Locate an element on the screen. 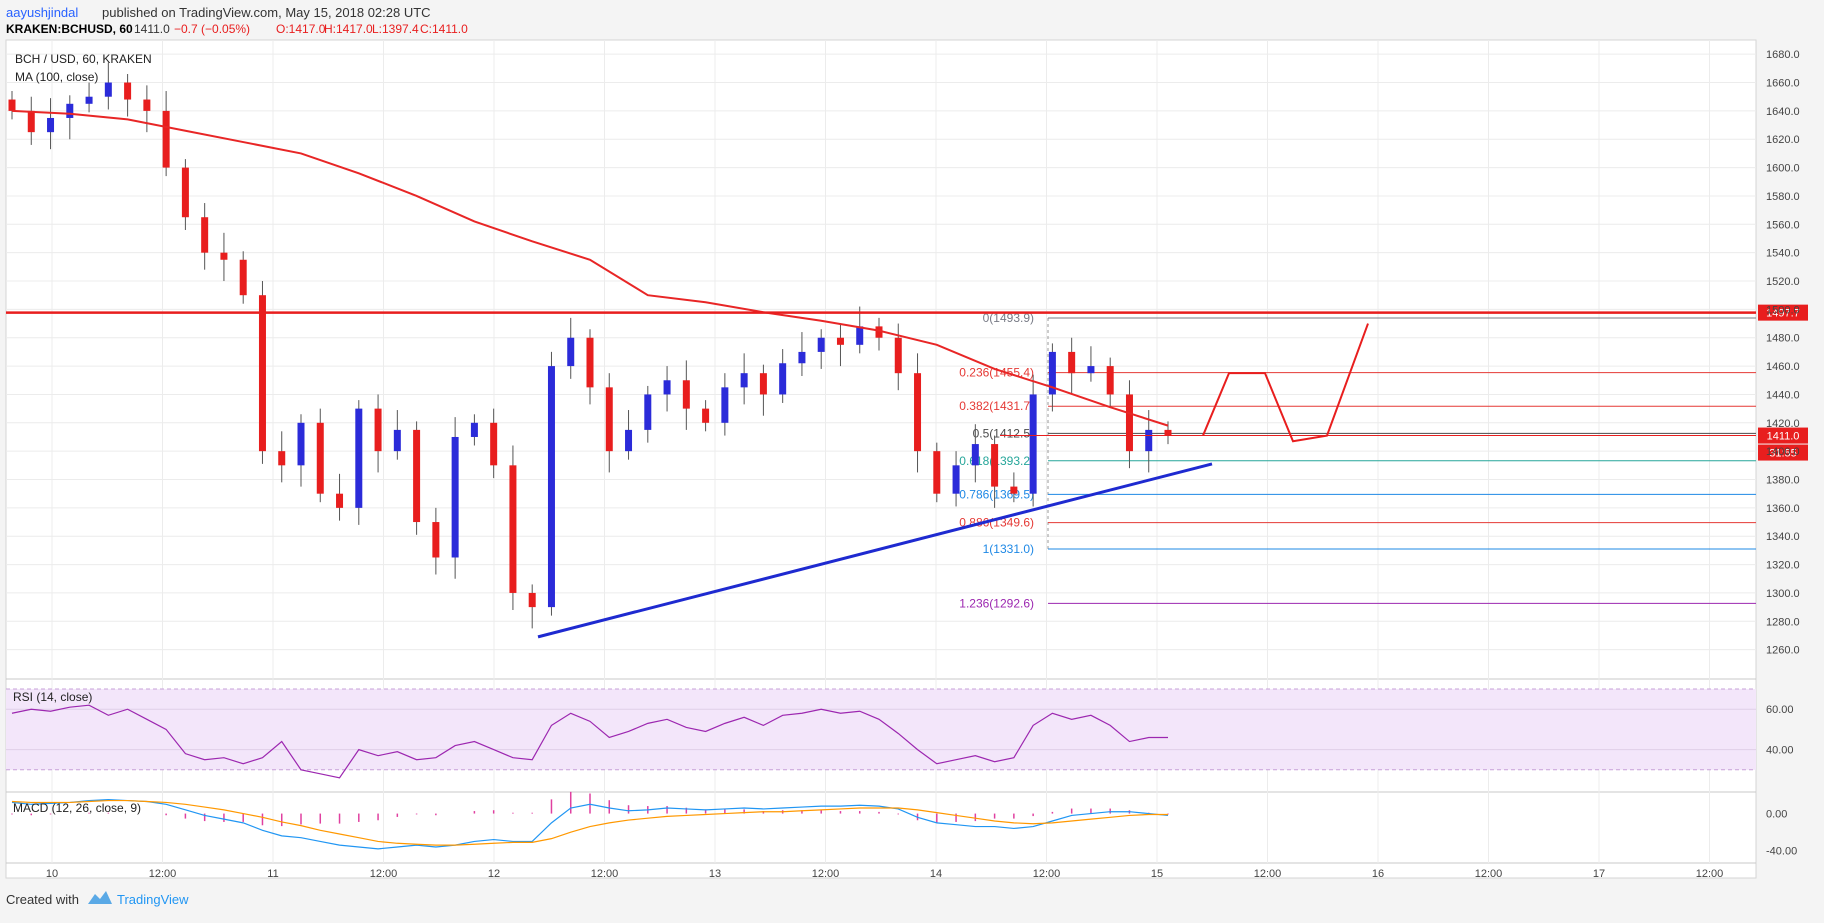 Image resolution: width=1824 pixels, height=923 pixels. price-tick-label: 1500.0 is located at coordinates (1783, 310).